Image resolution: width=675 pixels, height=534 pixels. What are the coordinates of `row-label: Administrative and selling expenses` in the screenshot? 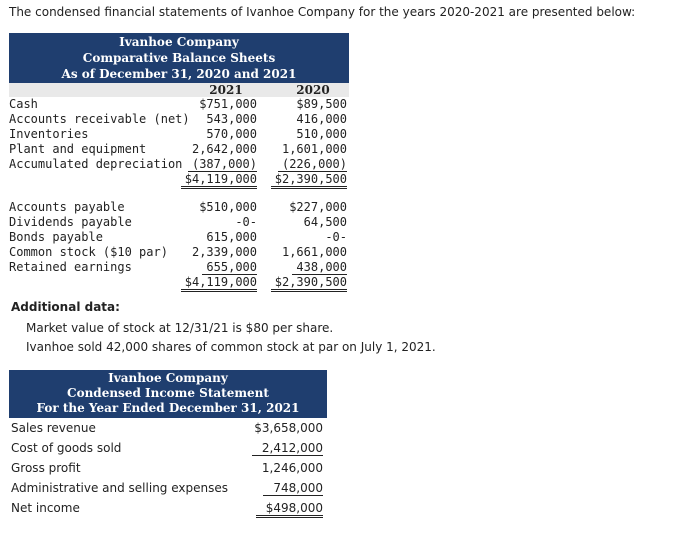 It's located at (119, 488).